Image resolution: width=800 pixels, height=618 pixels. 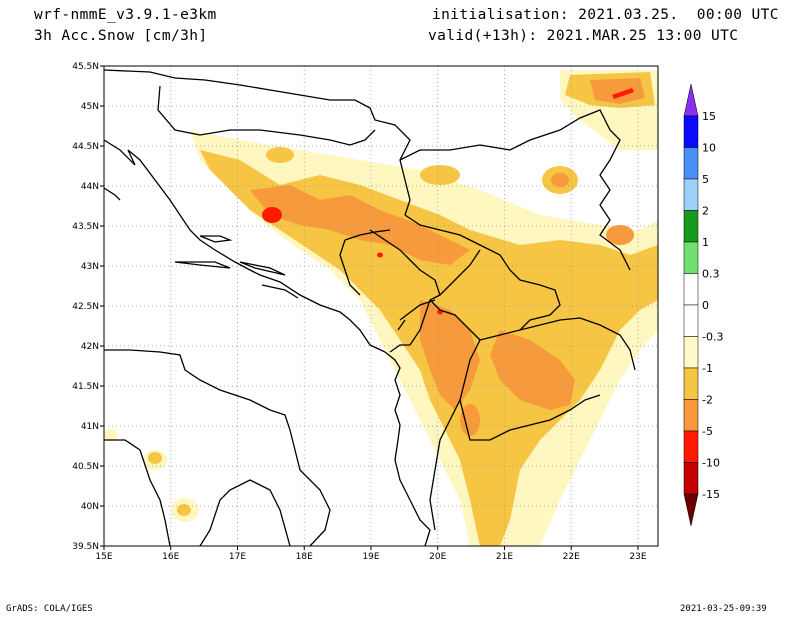 What do you see at coordinates (709, 148) in the screenshot?
I see `colorbar-label: 10` at bounding box center [709, 148].